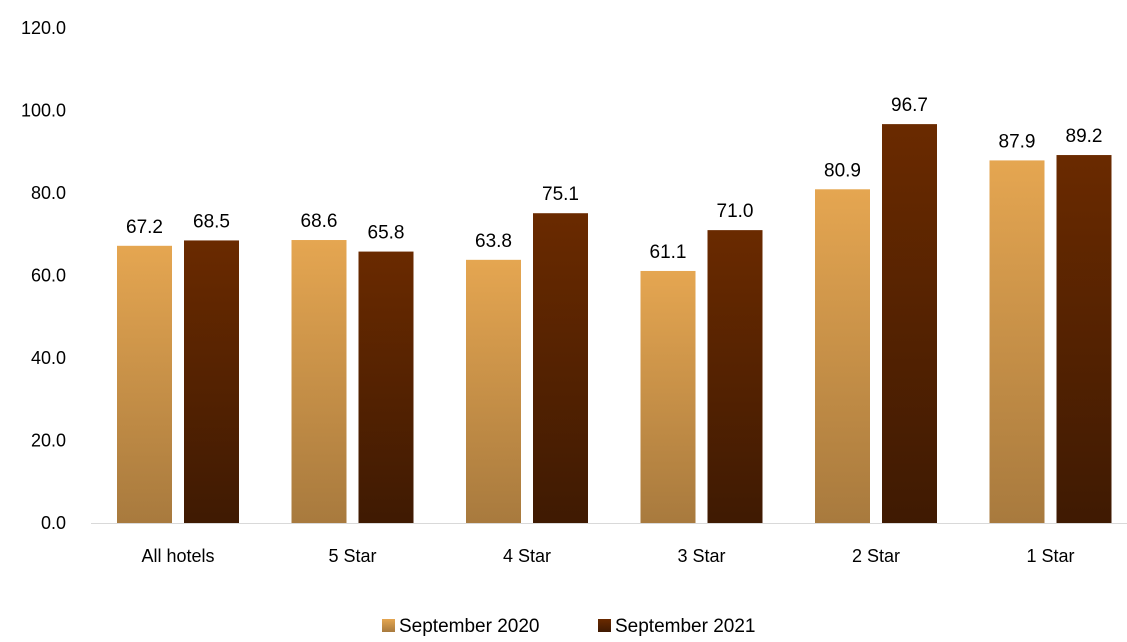  What do you see at coordinates (876, 556) in the screenshot?
I see `x-category-label: 2 Star` at bounding box center [876, 556].